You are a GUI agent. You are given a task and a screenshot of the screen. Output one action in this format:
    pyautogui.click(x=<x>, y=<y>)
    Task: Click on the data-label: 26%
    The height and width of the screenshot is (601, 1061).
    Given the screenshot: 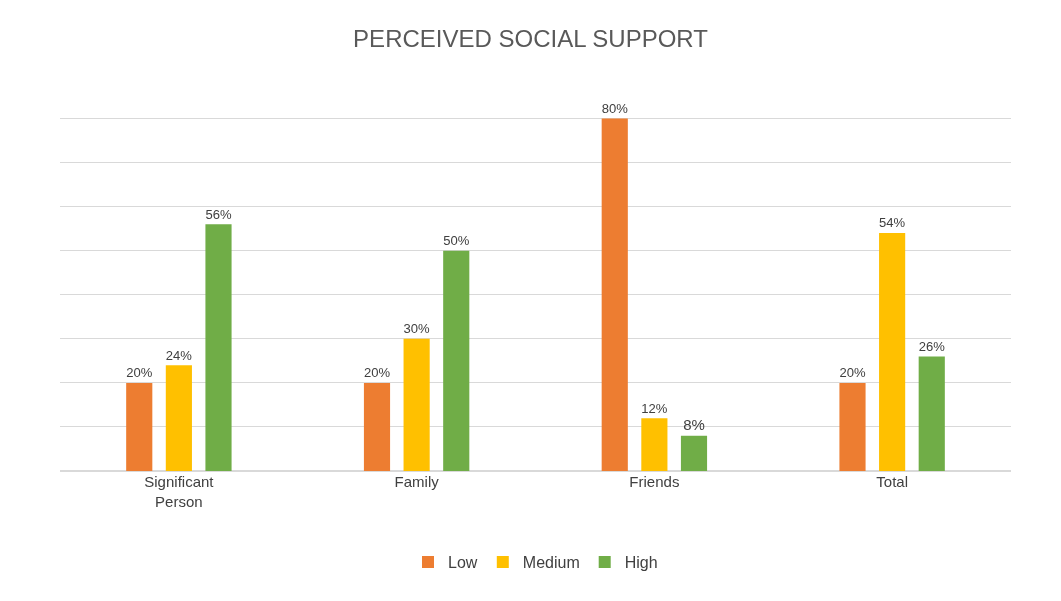 What is the action you would take?
    pyautogui.click(x=932, y=346)
    